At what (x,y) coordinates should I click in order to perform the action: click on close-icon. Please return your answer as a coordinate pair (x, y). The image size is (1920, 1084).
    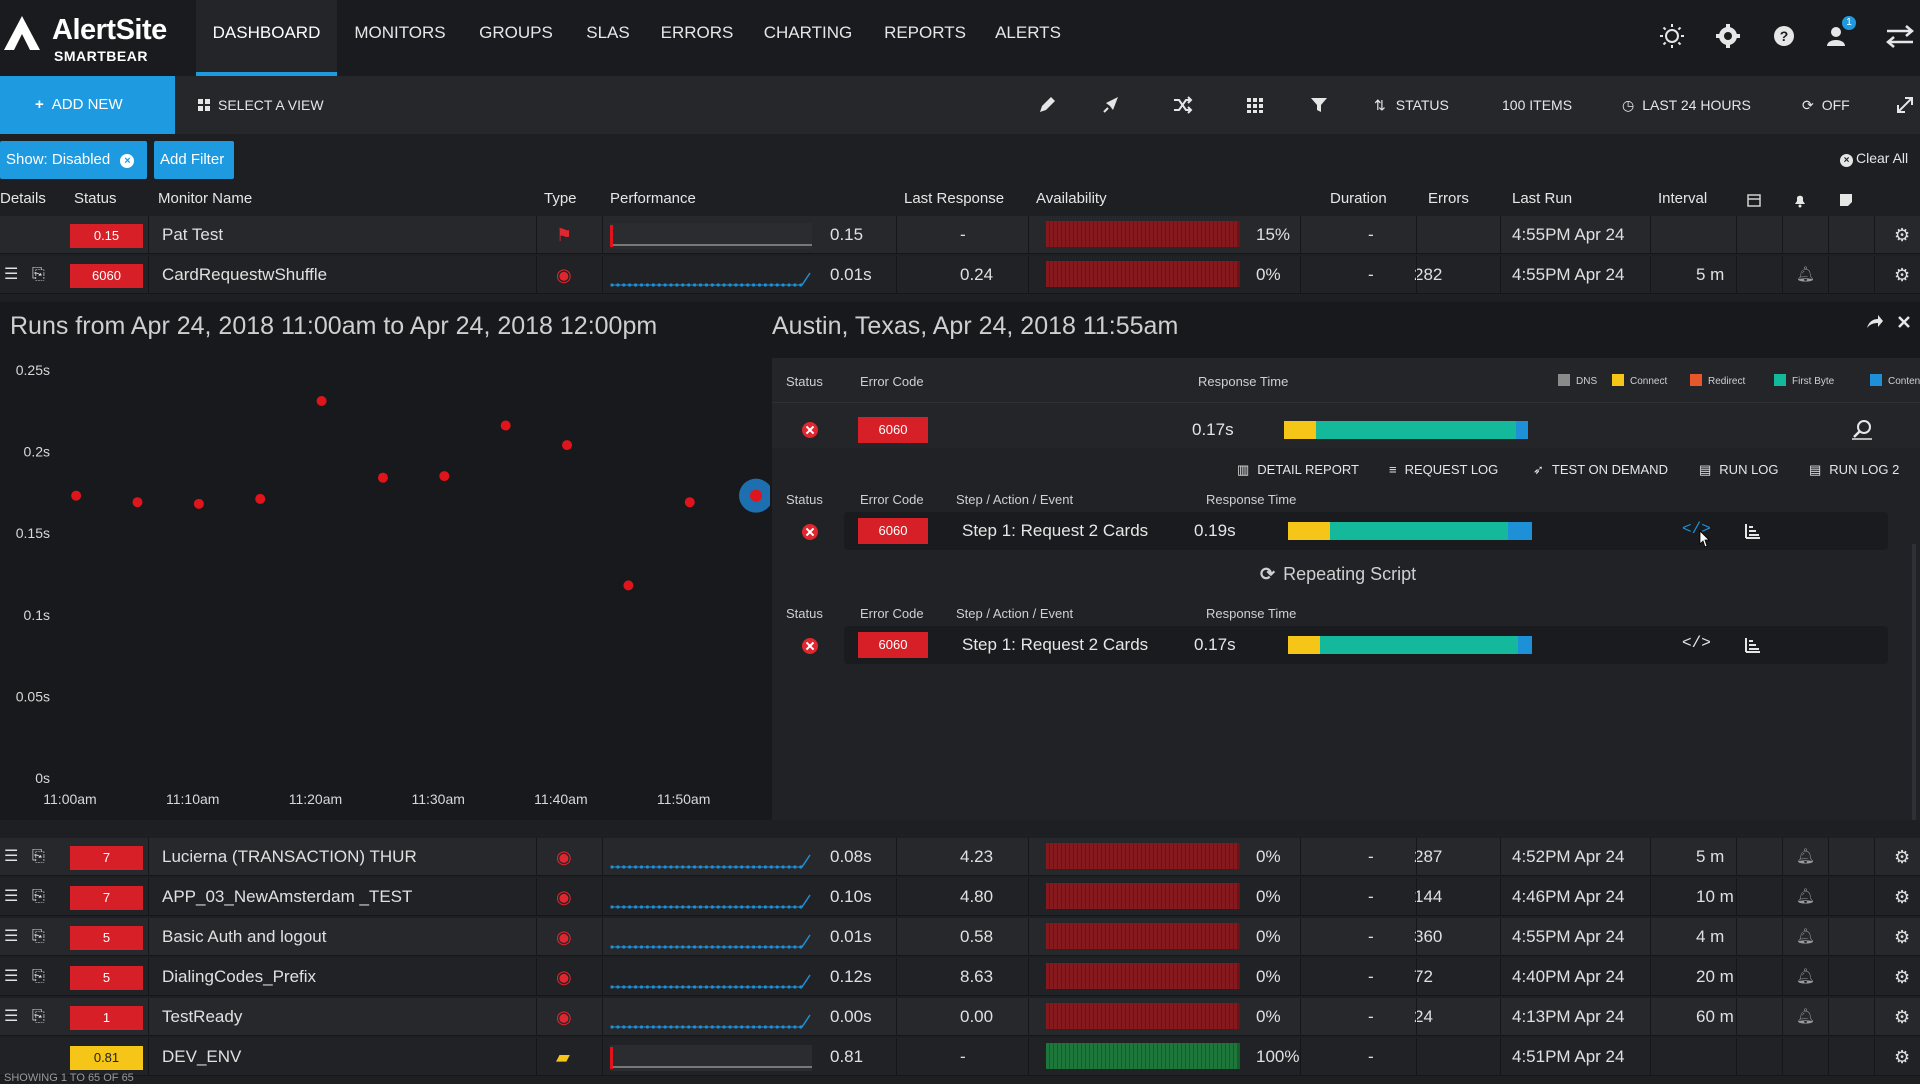
    Looking at the image, I should click on (1904, 322).